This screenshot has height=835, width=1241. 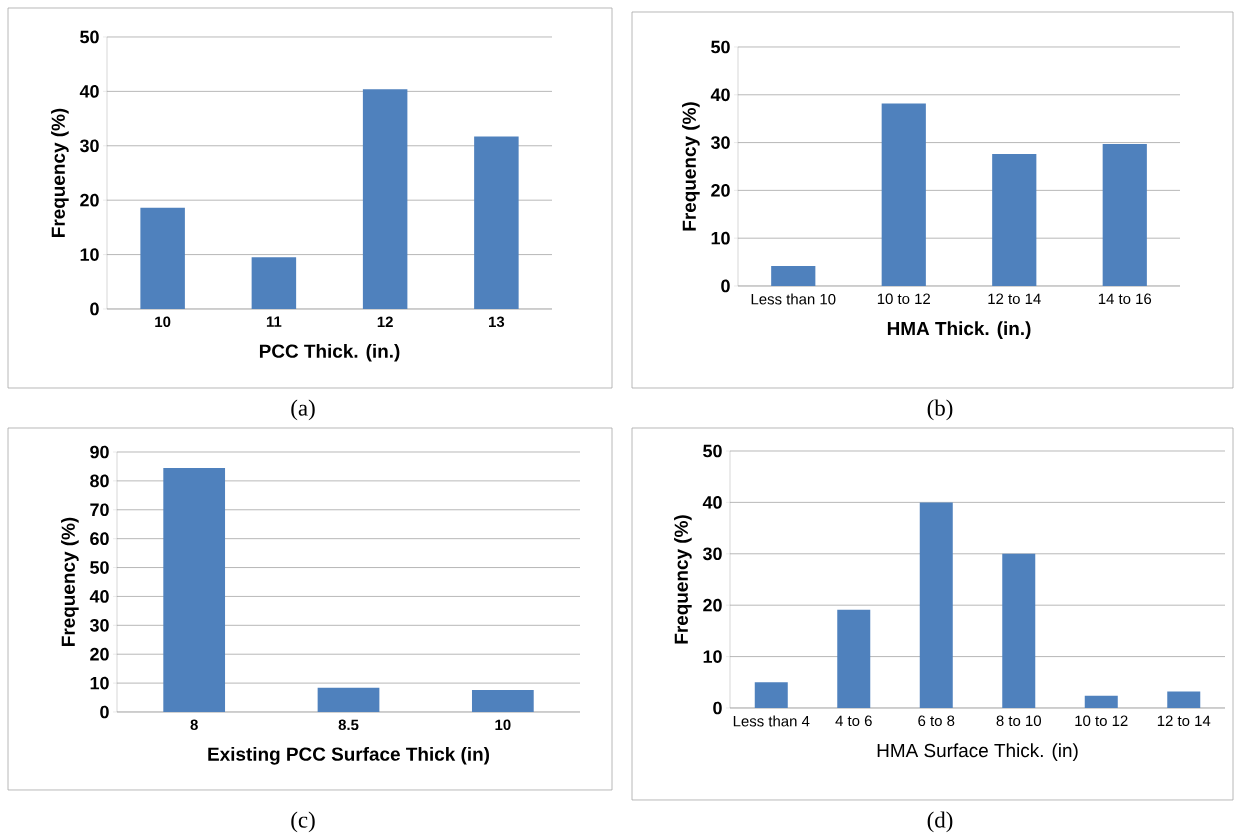 I want to click on x-axis-title: HMA Thick. (in.), so click(x=959, y=330).